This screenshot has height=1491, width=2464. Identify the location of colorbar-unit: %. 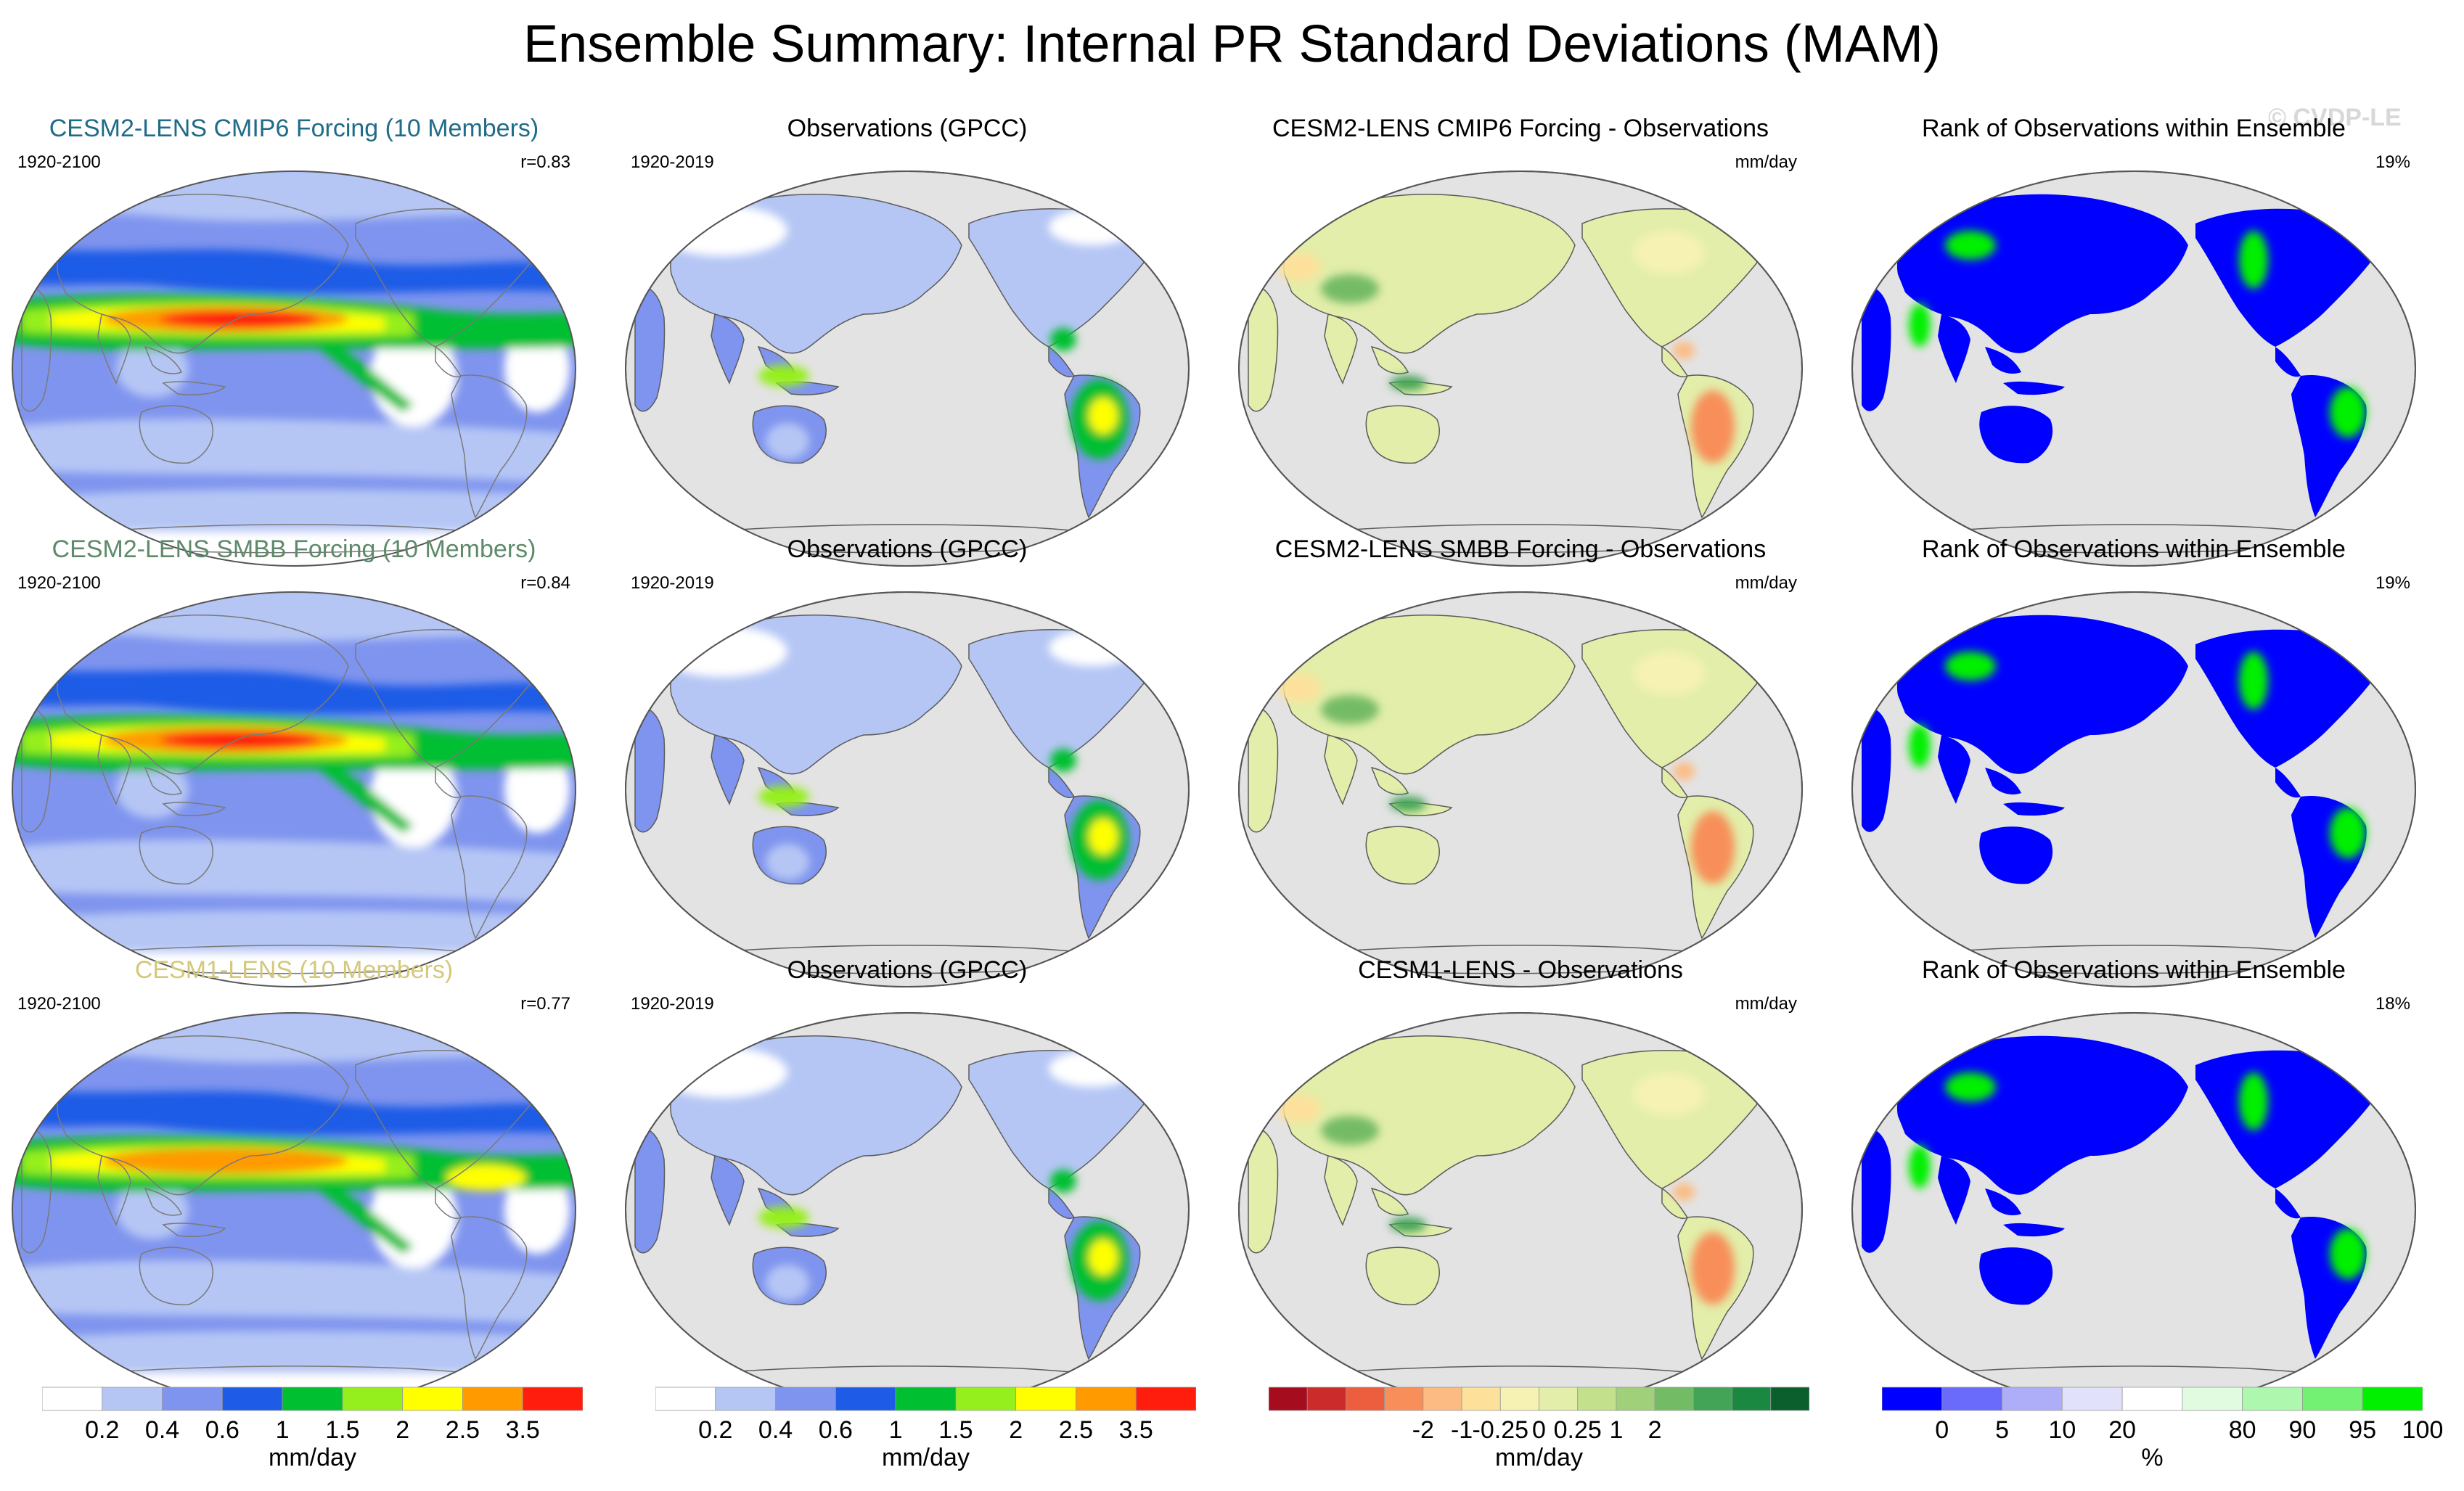
(2152, 1457).